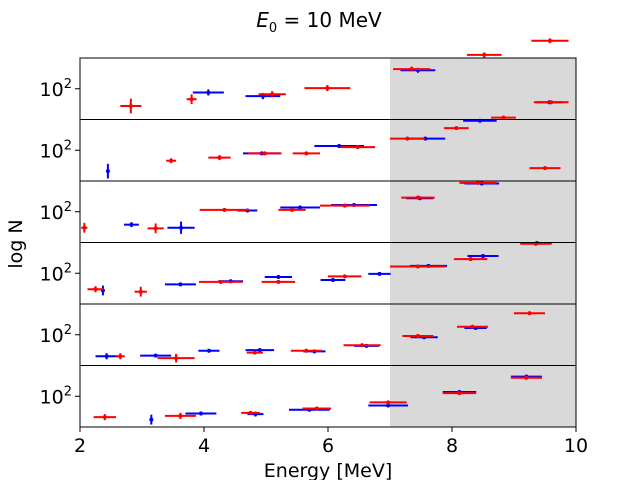 The height and width of the screenshot is (480, 640). What do you see at coordinates (308, 396) in the screenshot?
I see `panel-6: 102` at bounding box center [308, 396].